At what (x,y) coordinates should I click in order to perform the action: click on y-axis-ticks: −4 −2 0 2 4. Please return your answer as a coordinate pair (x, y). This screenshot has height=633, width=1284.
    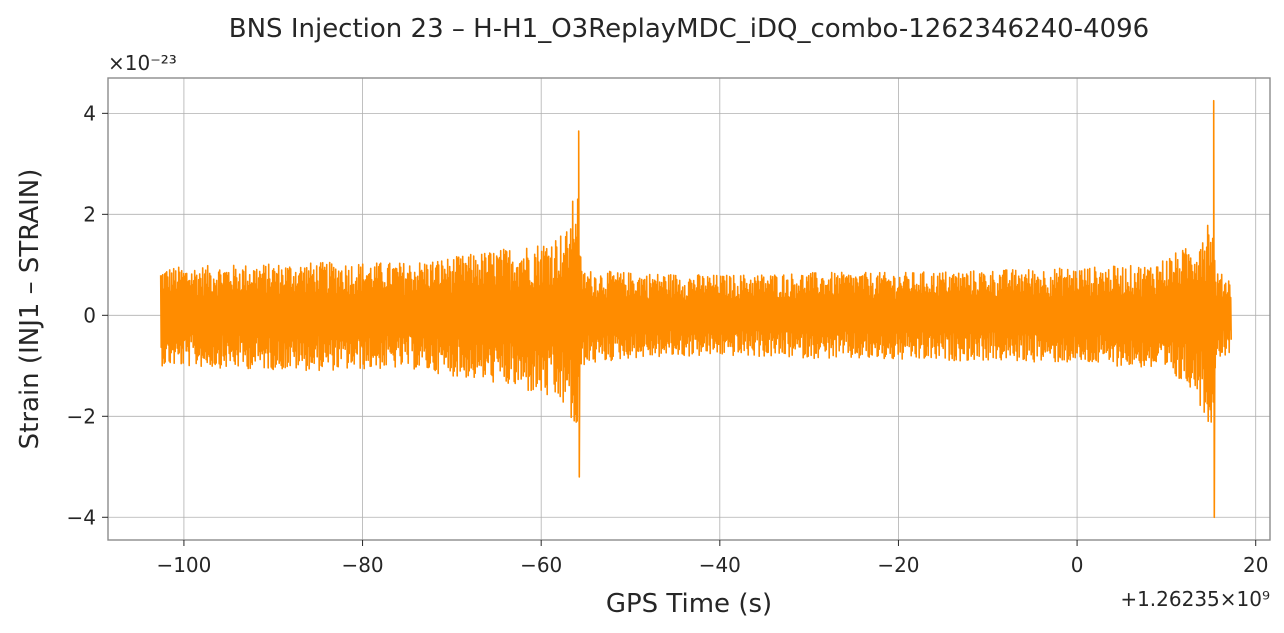
    Looking at the image, I should click on (87, 315).